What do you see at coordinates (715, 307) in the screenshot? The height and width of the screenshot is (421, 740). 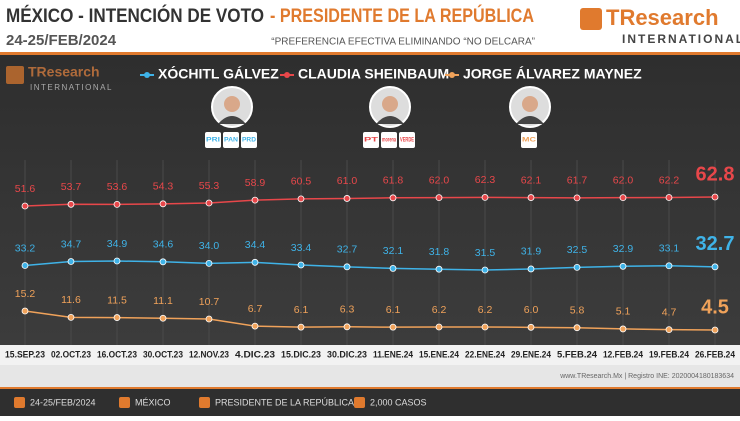 I see `data-label: 4.5` at bounding box center [715, 307].